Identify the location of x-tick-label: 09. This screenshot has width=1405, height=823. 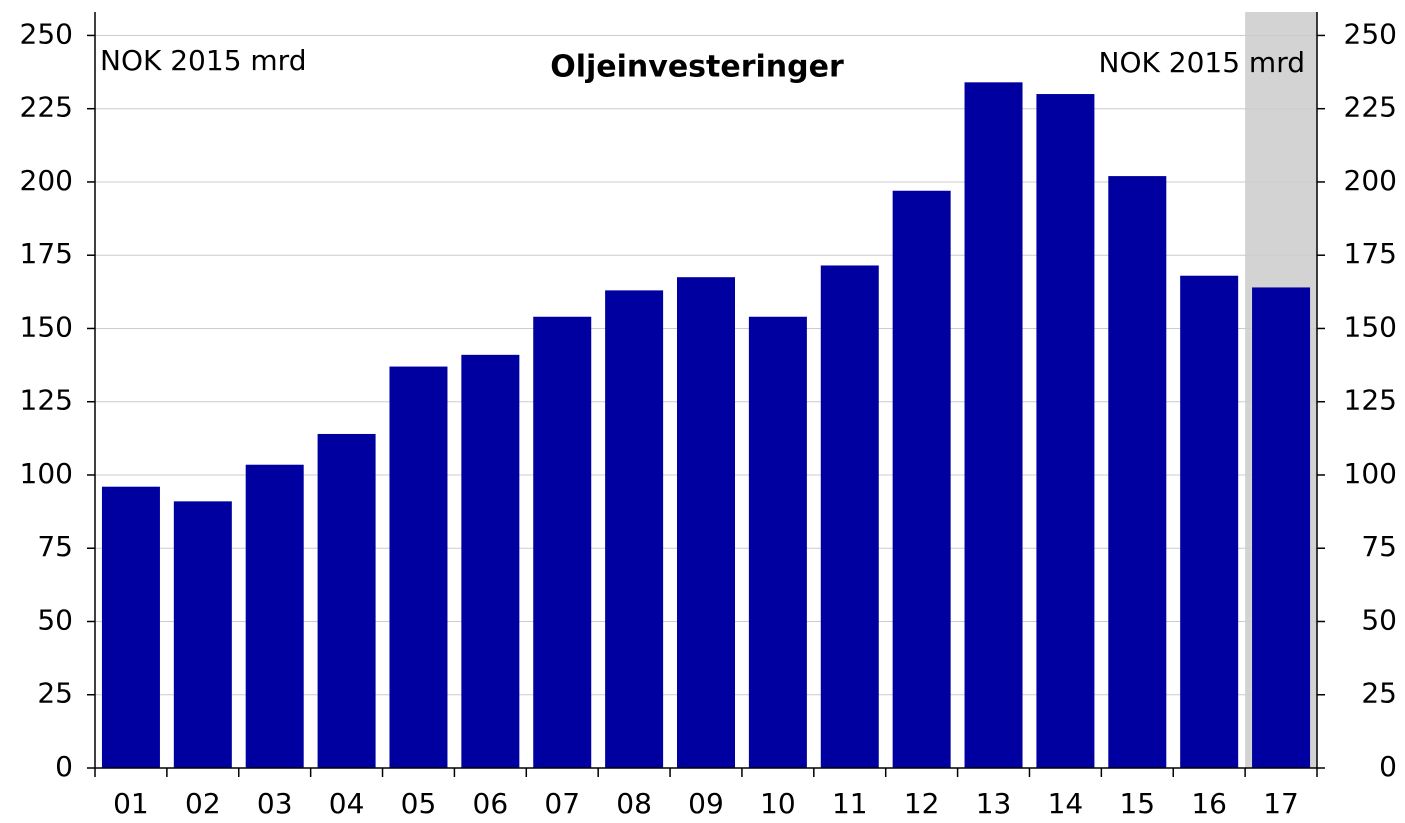
(706, 803).